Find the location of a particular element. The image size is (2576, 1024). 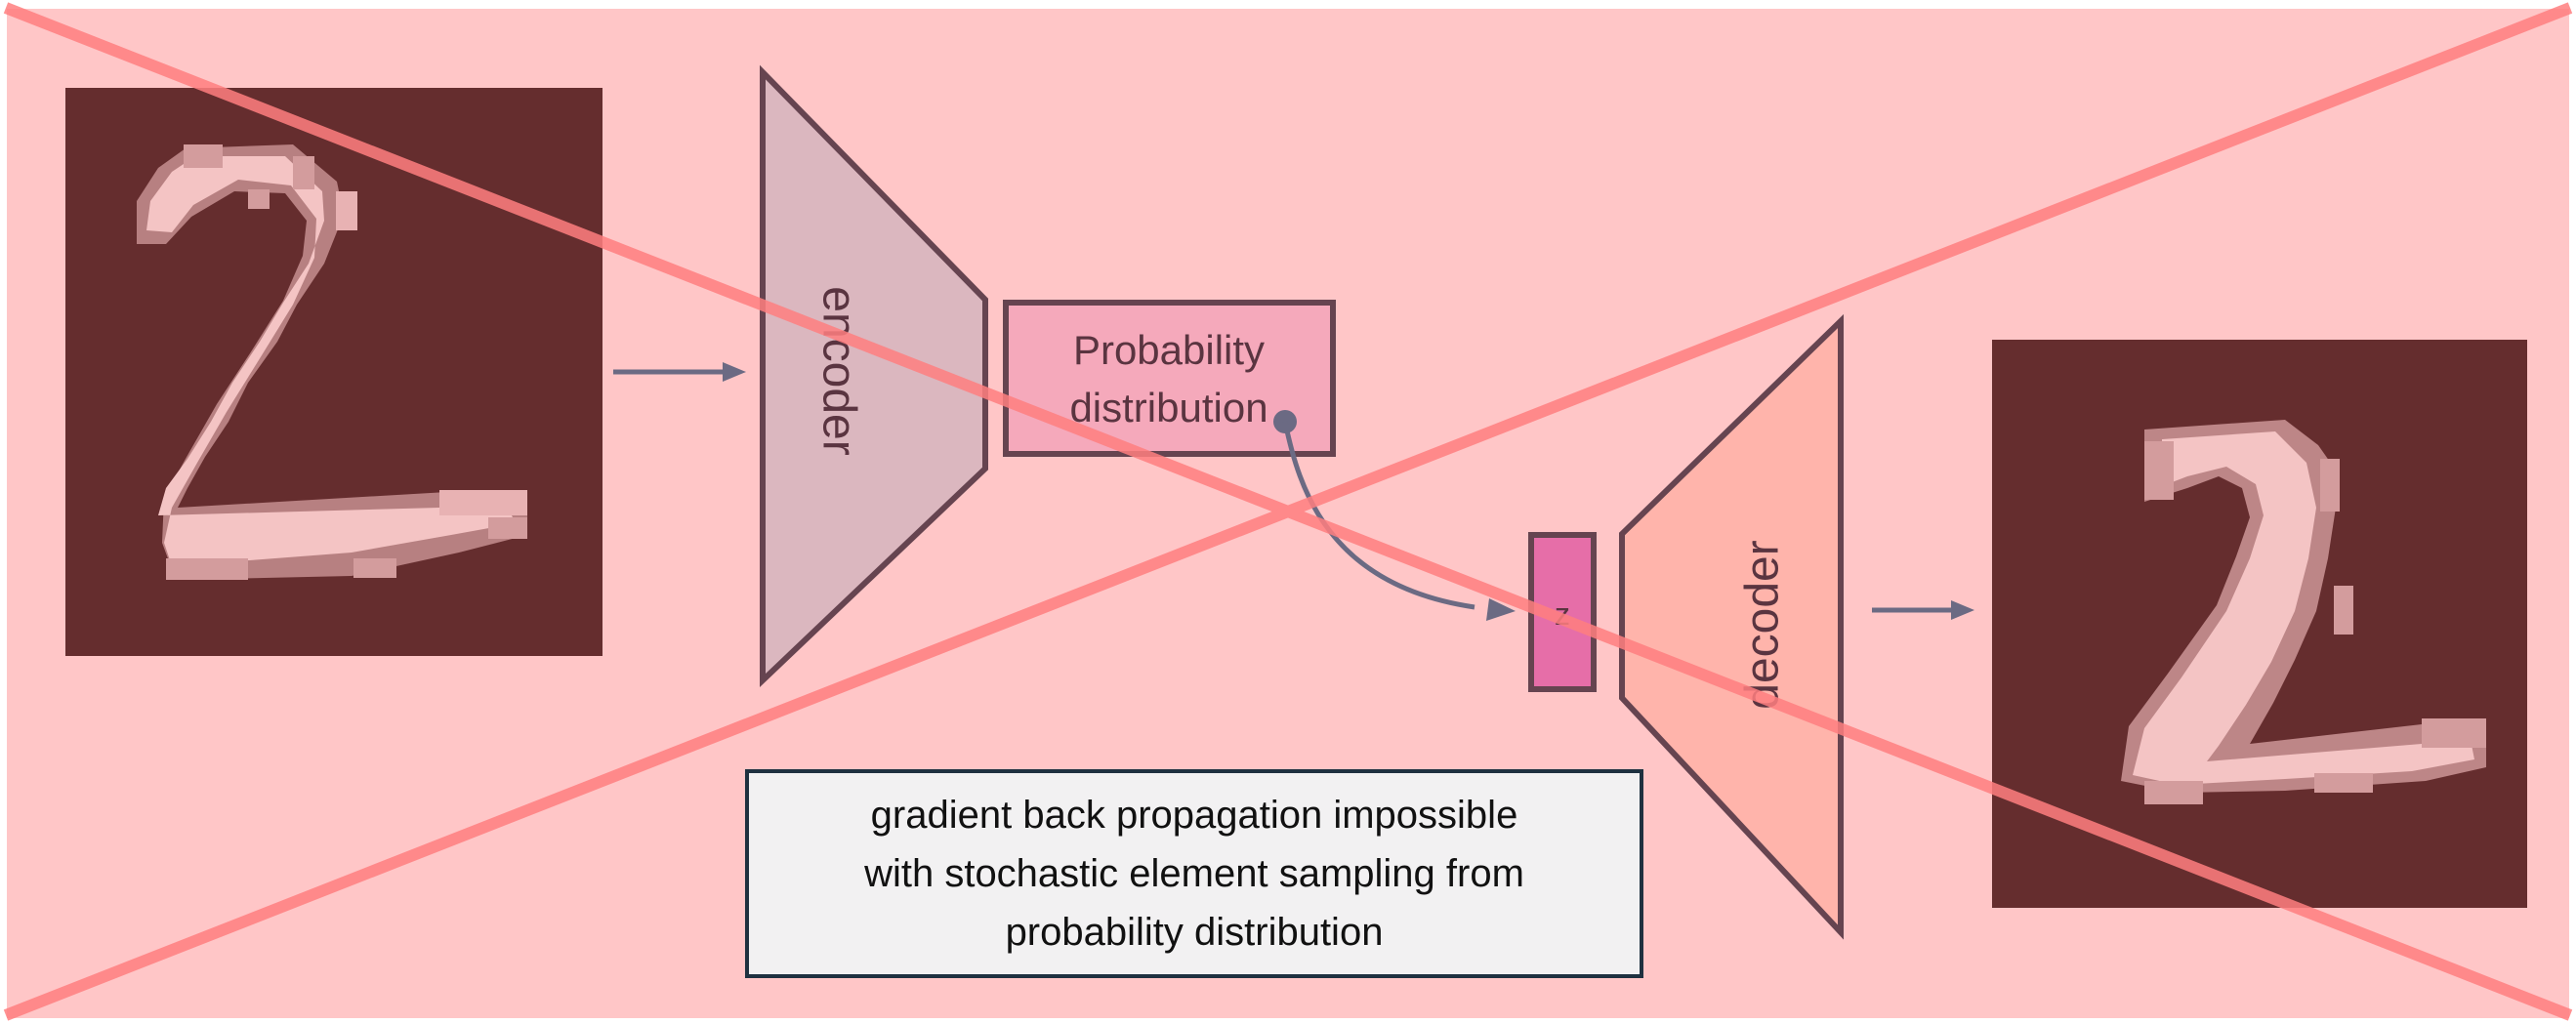

output-arrow is located at coordinates (1923, 610).